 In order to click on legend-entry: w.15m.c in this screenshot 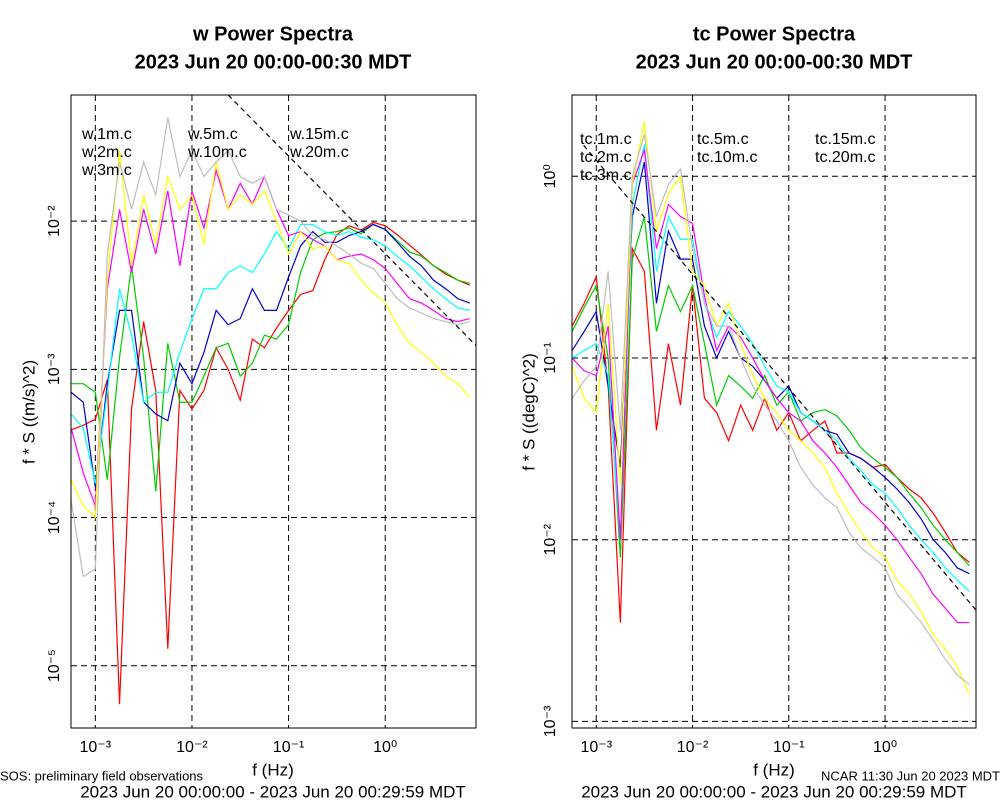, I will do `click(319, 134)`.